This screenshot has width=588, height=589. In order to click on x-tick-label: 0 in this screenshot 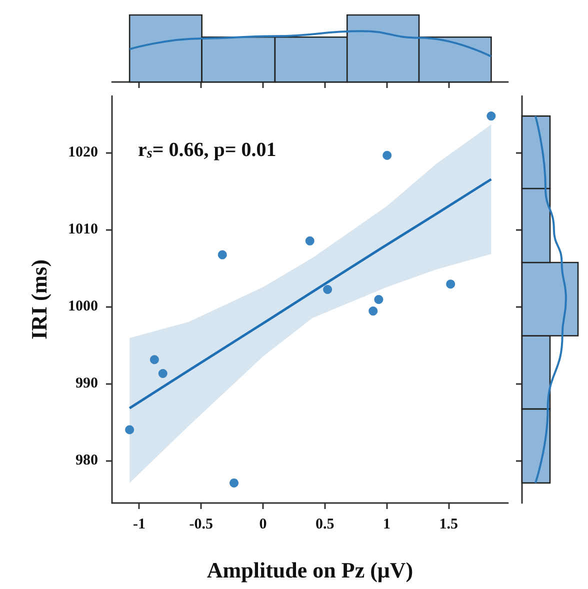, I will do `click(263, 524)`.